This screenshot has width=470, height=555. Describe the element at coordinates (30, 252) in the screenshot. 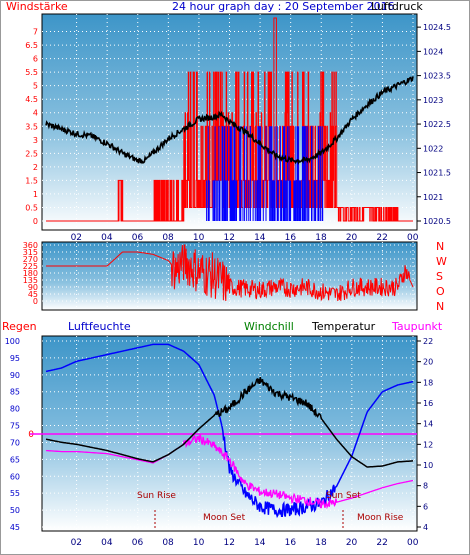

I see `direction-tick-label: 315` at that location.